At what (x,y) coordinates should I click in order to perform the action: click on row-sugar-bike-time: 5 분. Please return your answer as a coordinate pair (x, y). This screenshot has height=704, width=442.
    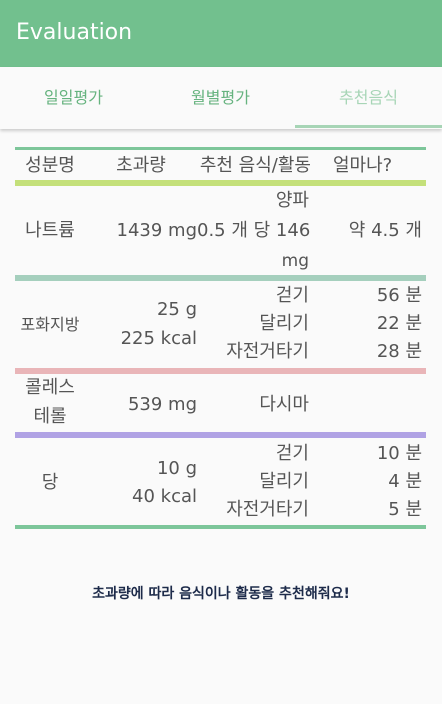
    Looking at the image, I should click on (405, 509).